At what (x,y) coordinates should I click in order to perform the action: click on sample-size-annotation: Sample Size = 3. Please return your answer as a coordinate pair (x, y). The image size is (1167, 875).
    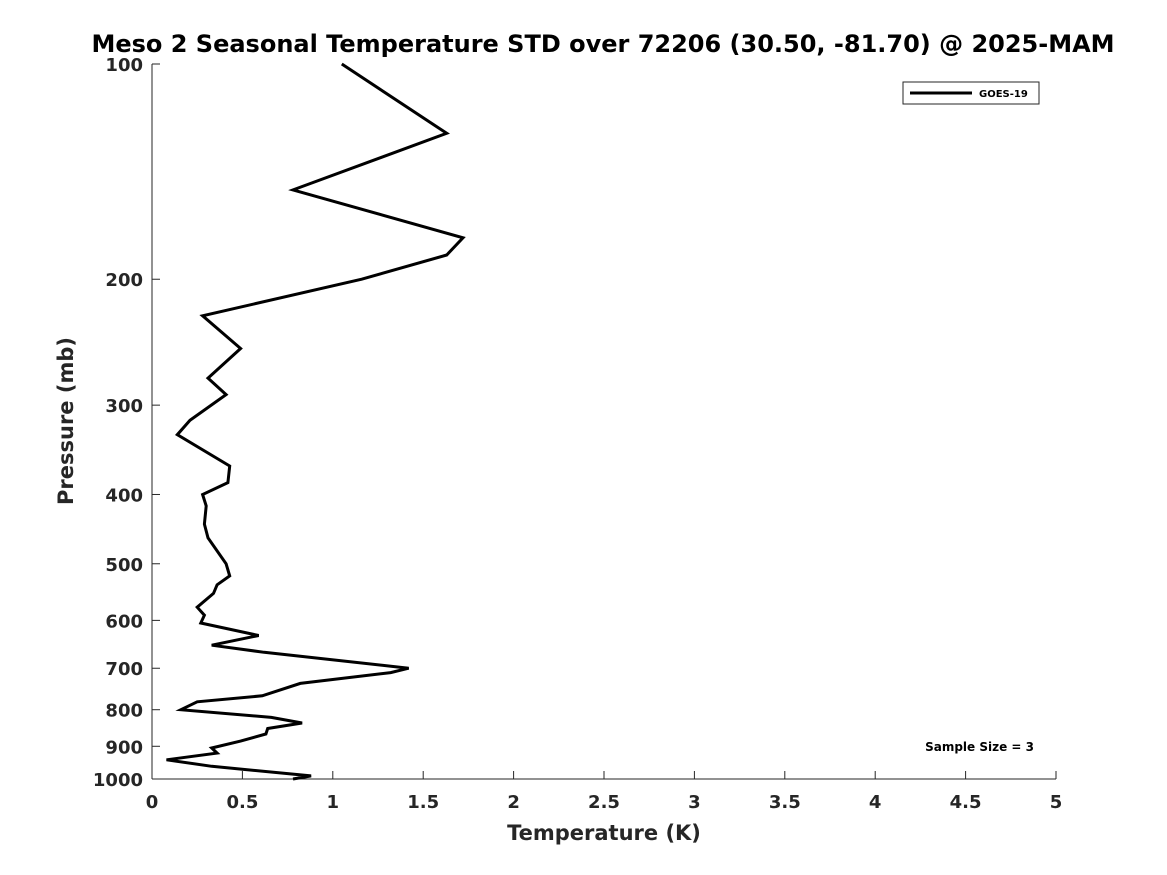
    Looking at the image, I should click on (979, 747).